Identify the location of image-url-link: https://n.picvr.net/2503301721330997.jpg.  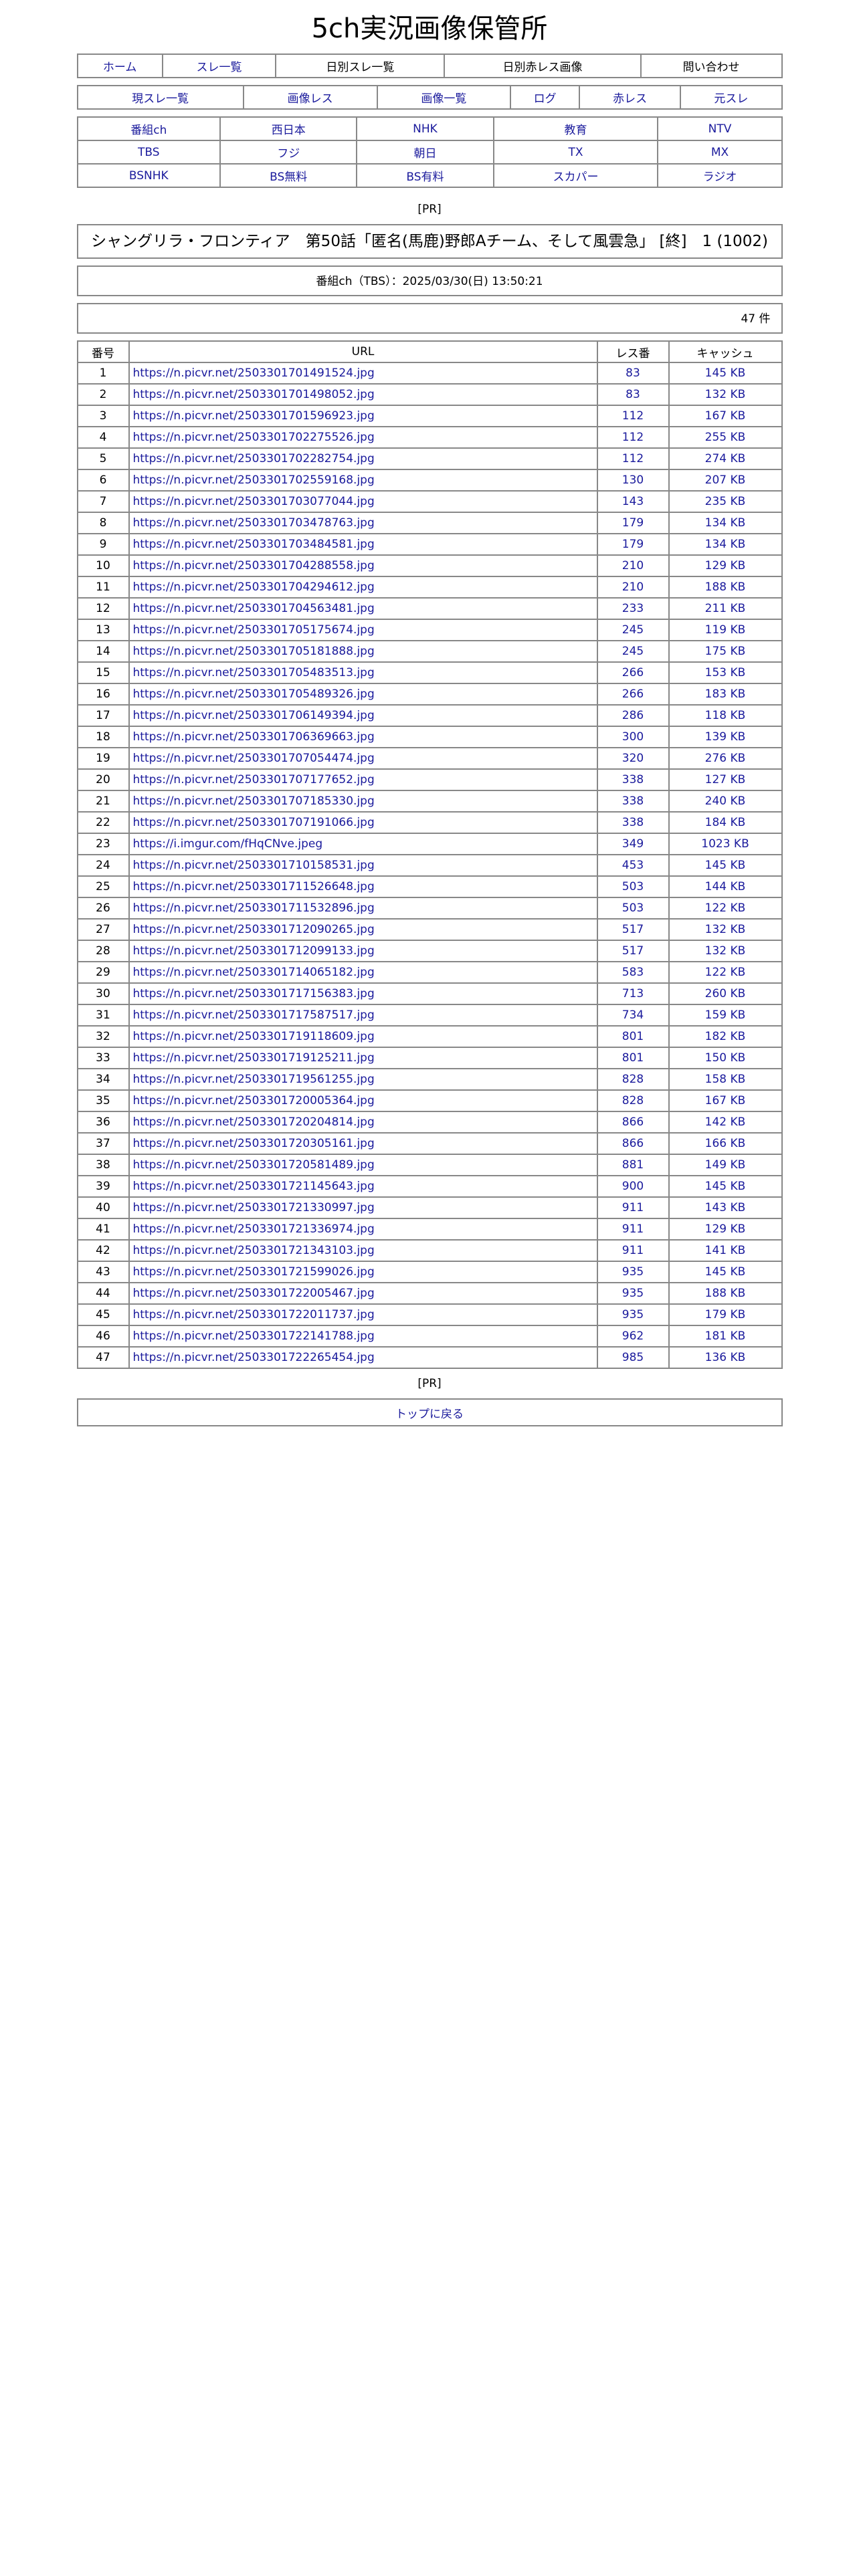
(253, 1207).